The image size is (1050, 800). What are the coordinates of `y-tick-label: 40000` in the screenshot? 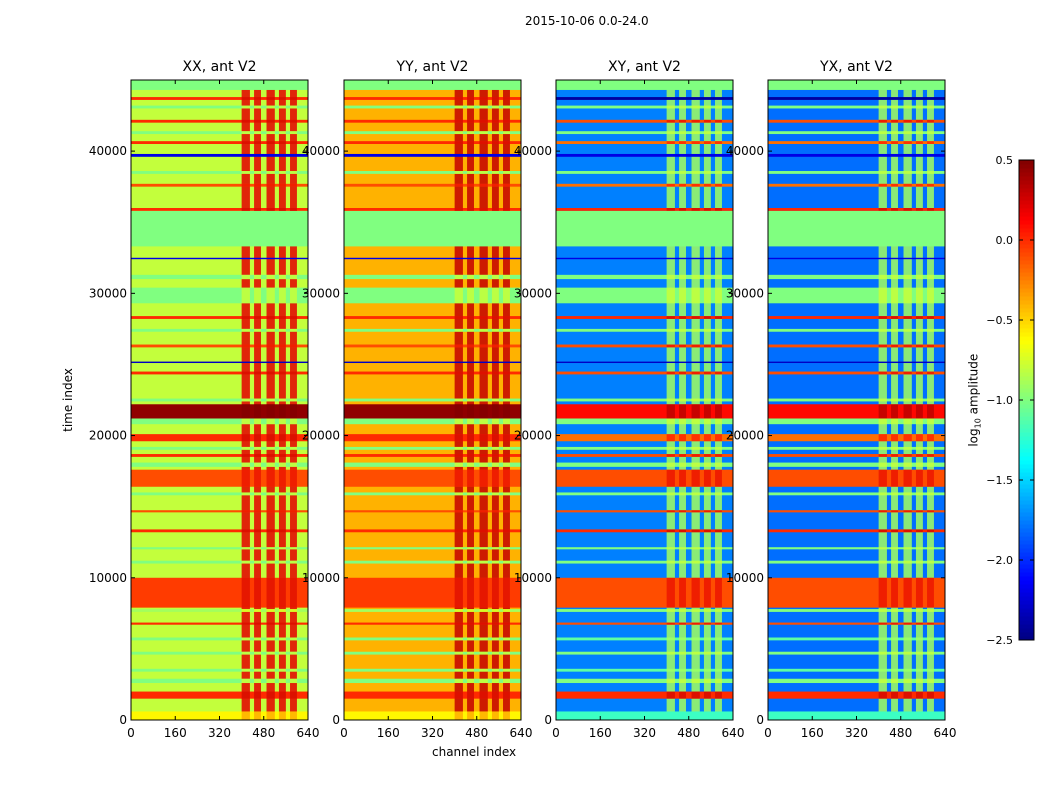 It's located at (108, 151).